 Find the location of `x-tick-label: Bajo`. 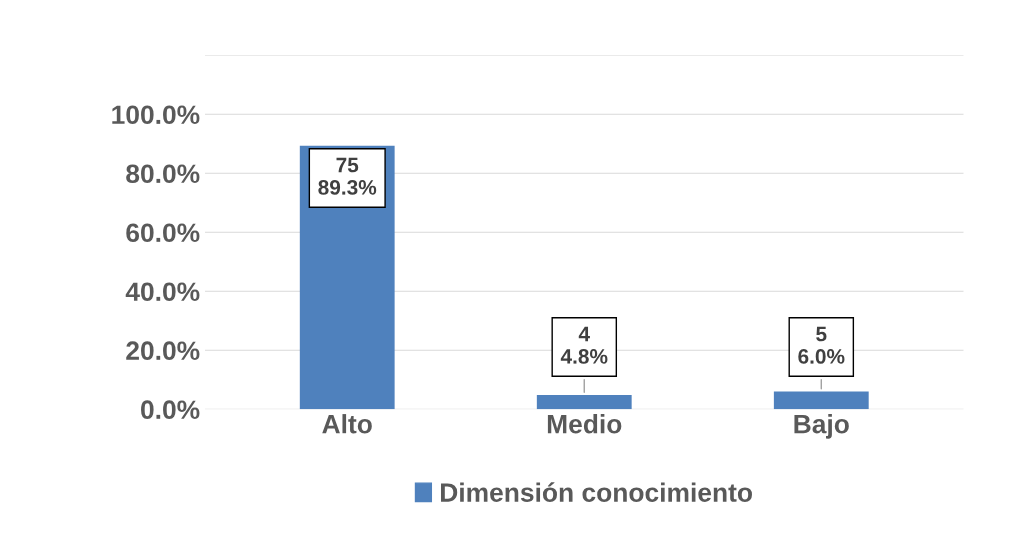

x-tick-label: Bajo is located at coordinates (821, 426).